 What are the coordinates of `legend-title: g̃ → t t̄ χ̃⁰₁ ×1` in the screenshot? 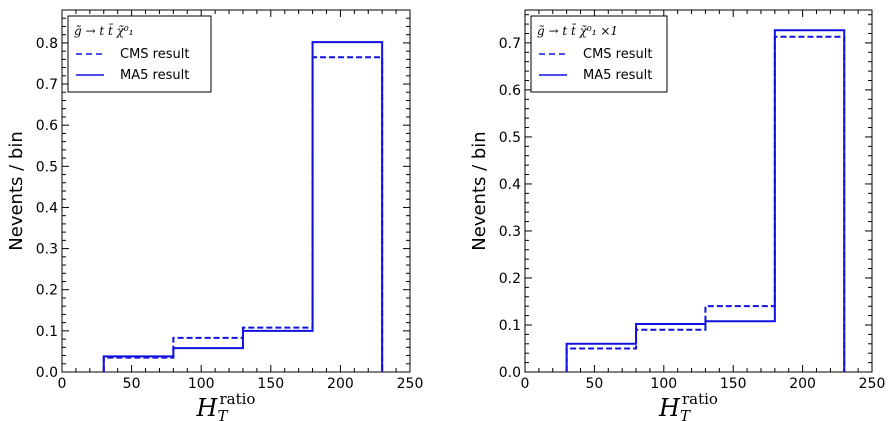 It's located at (577, 30).